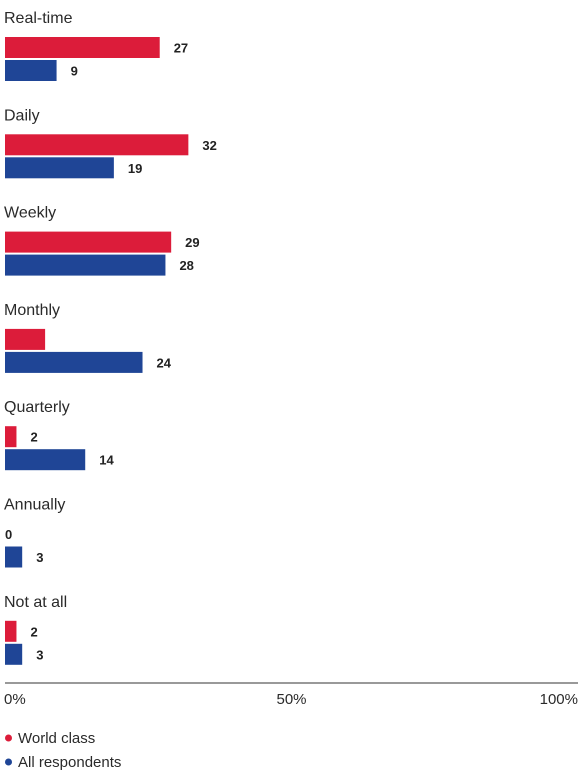 This screenshot has height=777, width=580. What do you see at coordinates (97, 145) in the screenshot?
I see `bar-world-class-daily` at bounding box center [97, 145].